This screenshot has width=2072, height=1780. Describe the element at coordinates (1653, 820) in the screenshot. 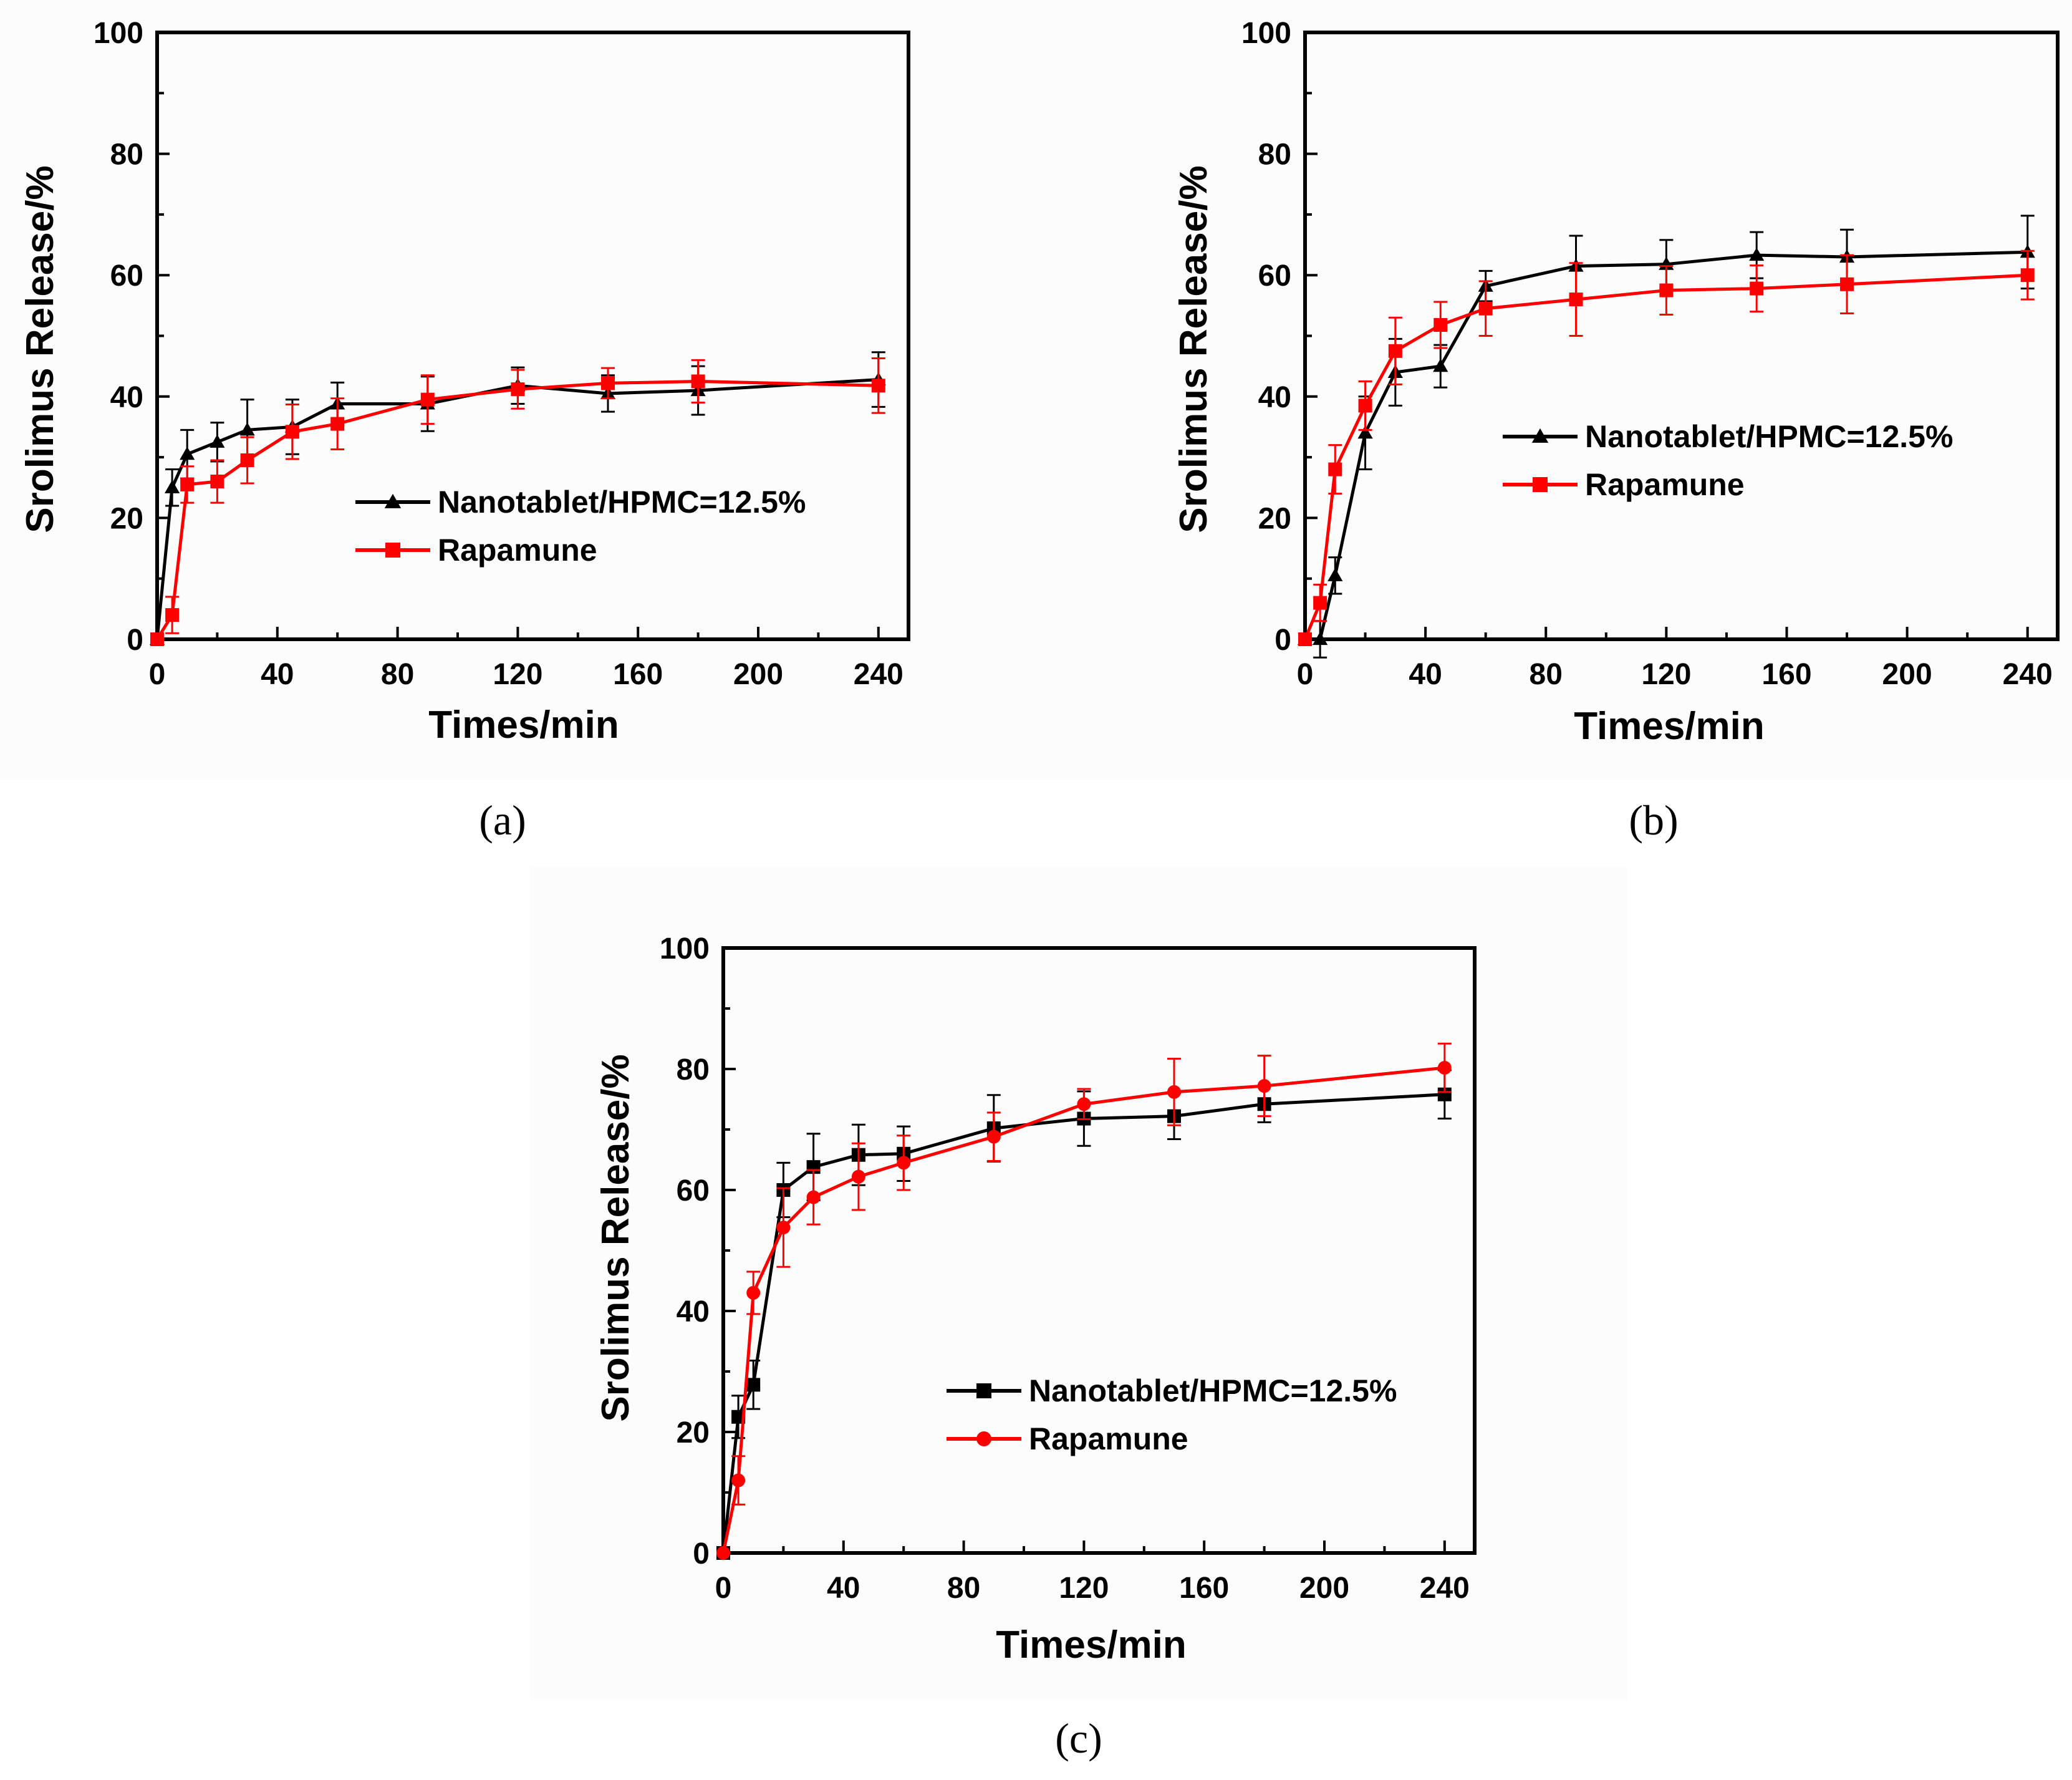

I see `panel-label: (b)` at that location.